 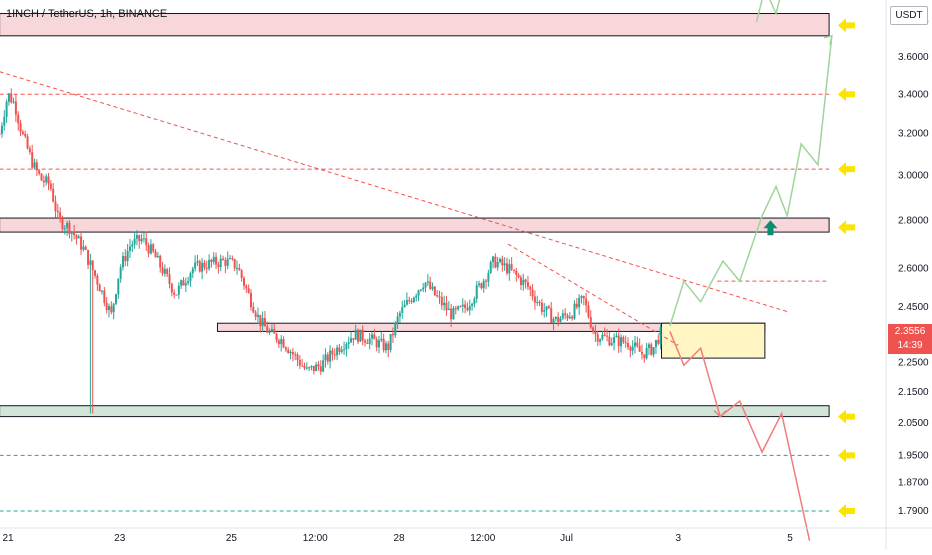 I want to click on price-tick-label: 2.4500, so click(x=913, y=307).